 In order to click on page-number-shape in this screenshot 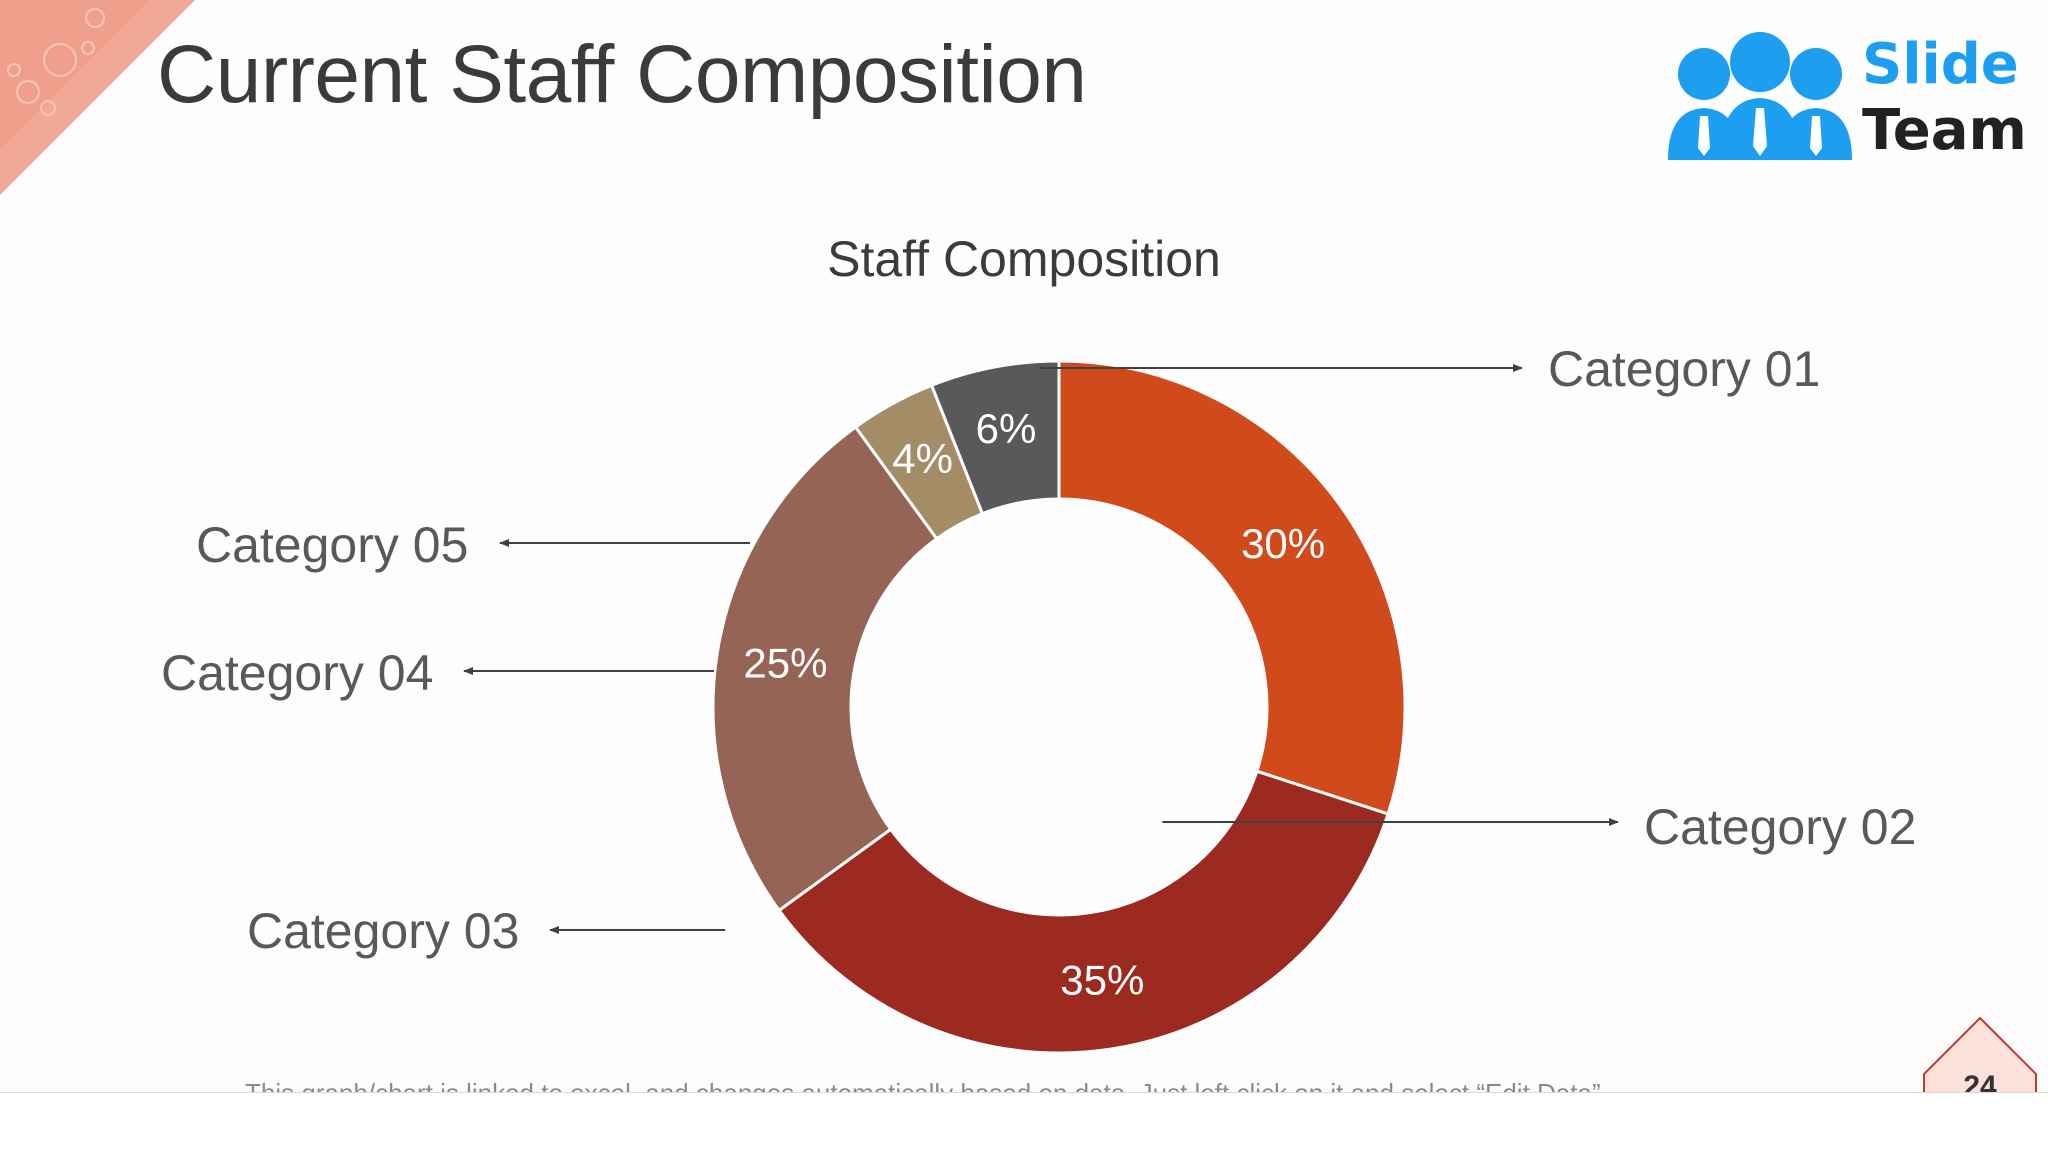, I will do `click(1980, 1054)`.